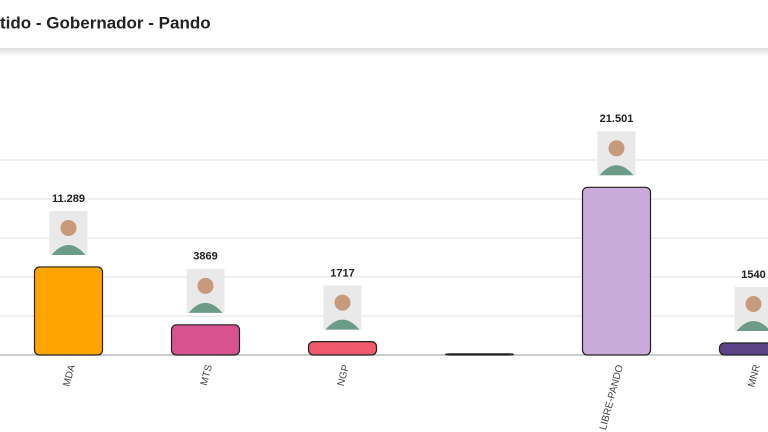 The width and height of the screenshot is (768, 432). I want to click on chart-title: tido - Gobernador - Pando, so click(105, 22).